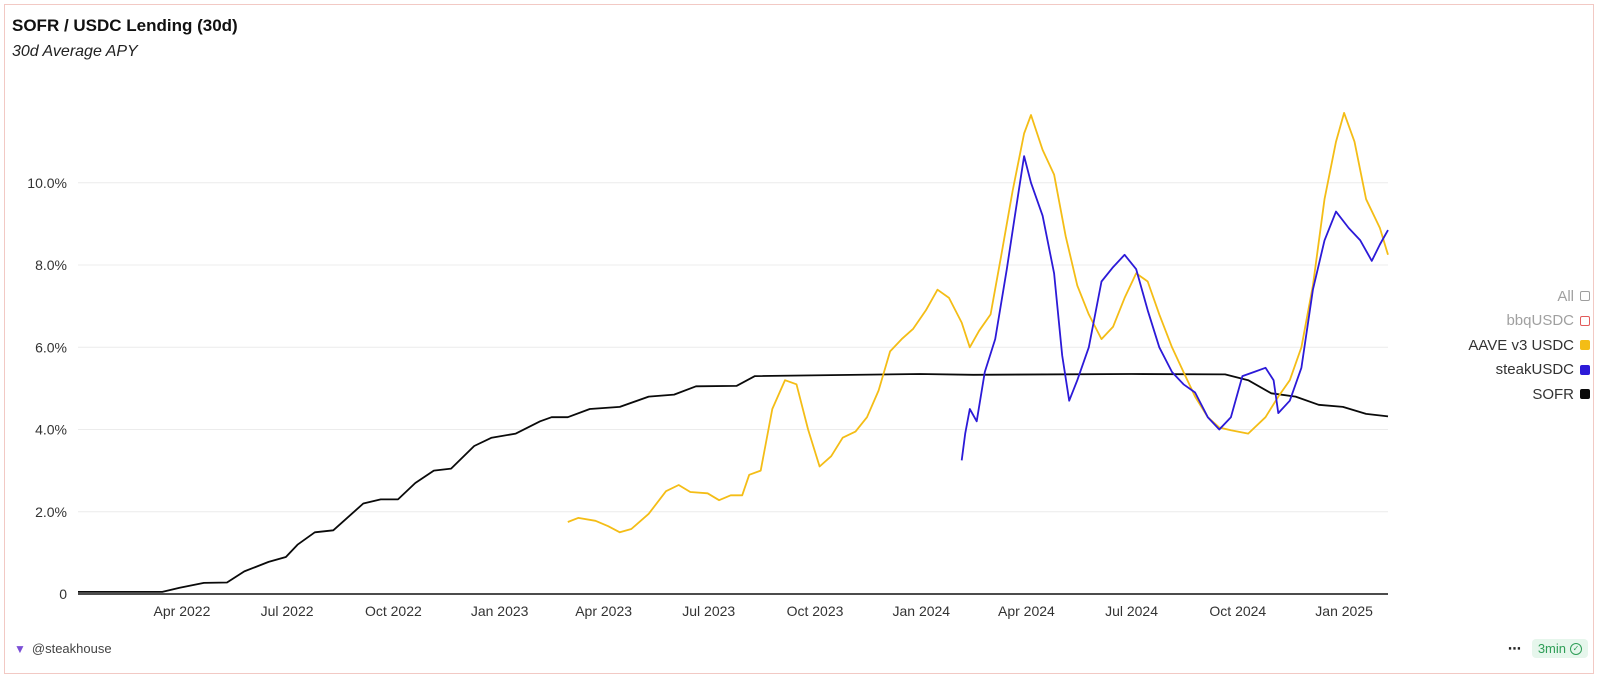  What do you see at coordinates (393, 611) in the screenshot?
I see `x-tick-label: Oct 2022` at bounding box center [393, 611].